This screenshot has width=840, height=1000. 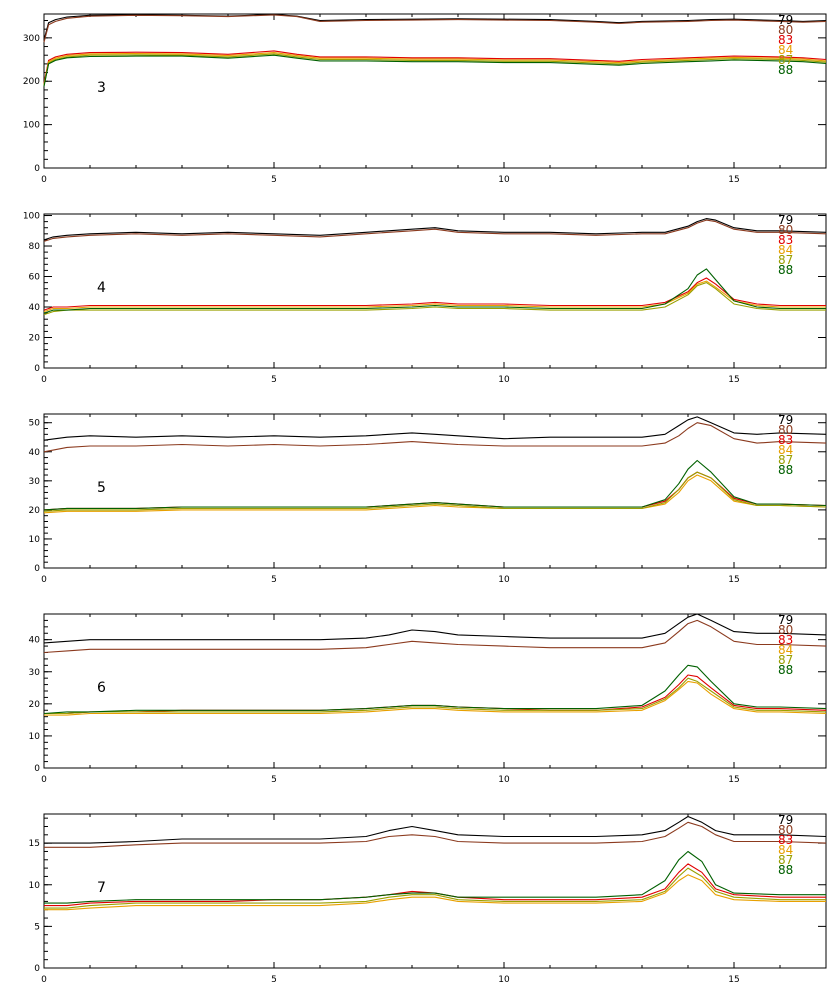 What do you see at coordinates (35, 278) in the screenshot?
I see `y-tick-label: 60` at bounding box center [35, 278].